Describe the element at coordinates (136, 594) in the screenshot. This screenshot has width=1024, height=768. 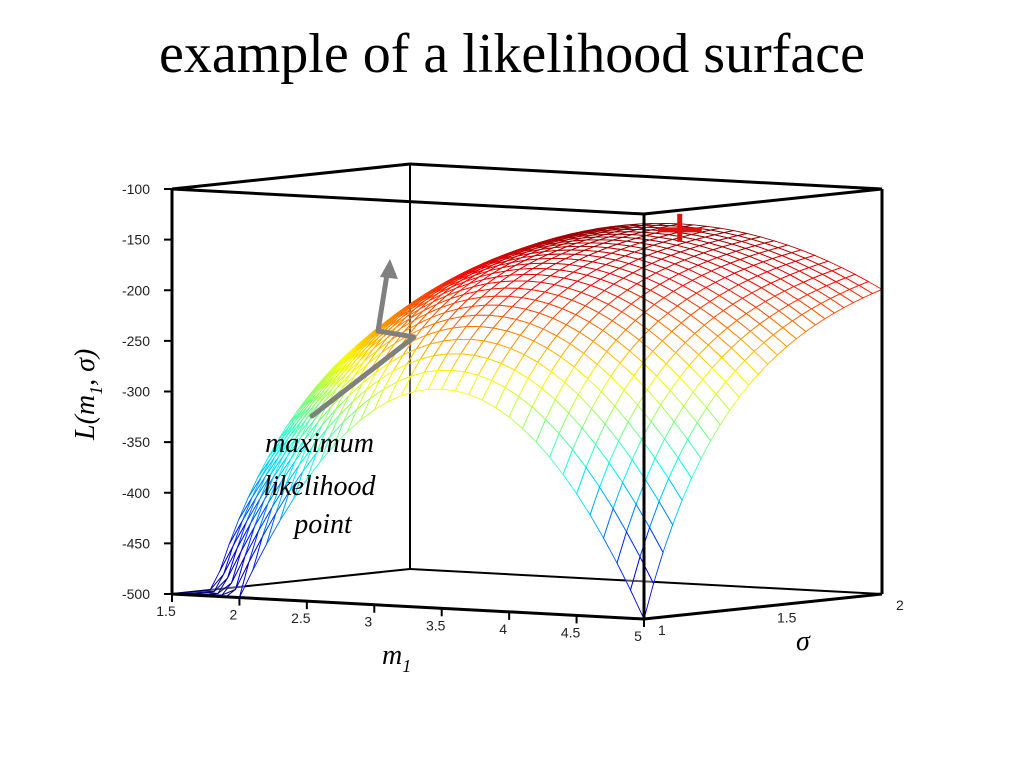
I see `z-tick-label: -500` at that location.